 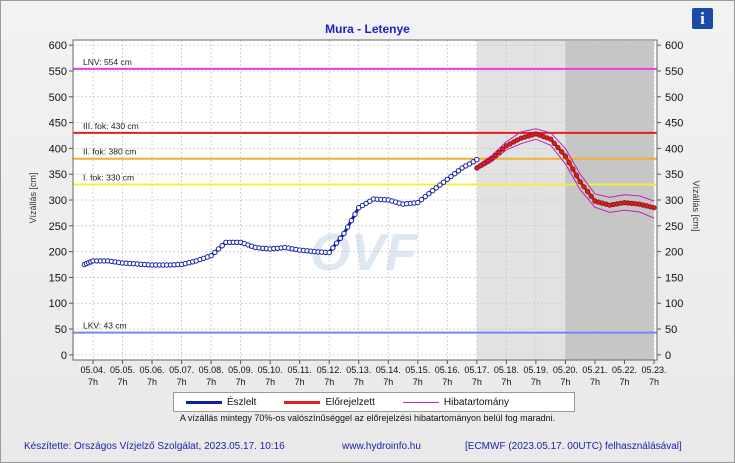 I want to click on legend-swatch-error-band, so click(x=420, y=402).